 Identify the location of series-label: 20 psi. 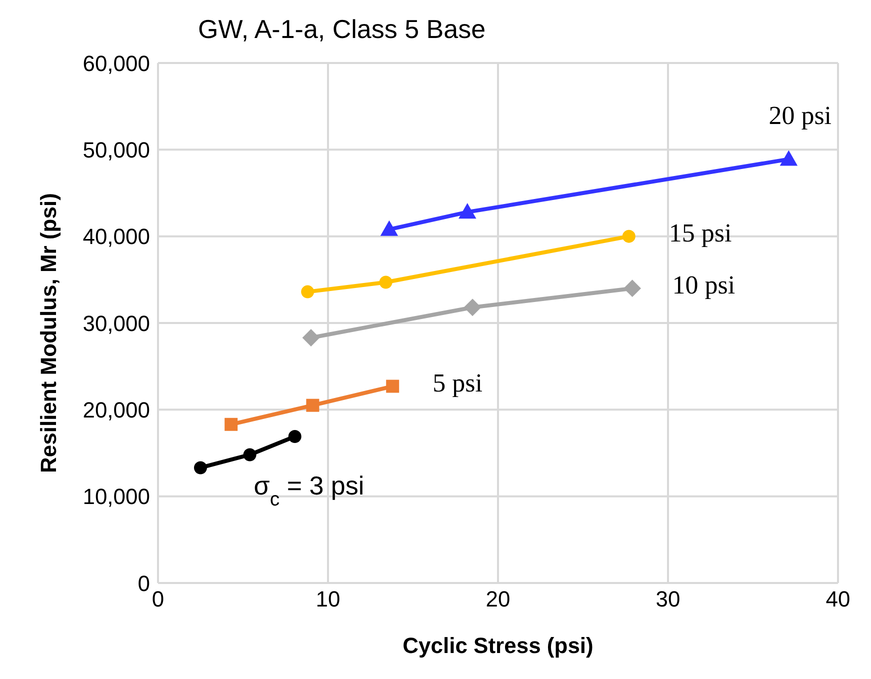
(800, 115).